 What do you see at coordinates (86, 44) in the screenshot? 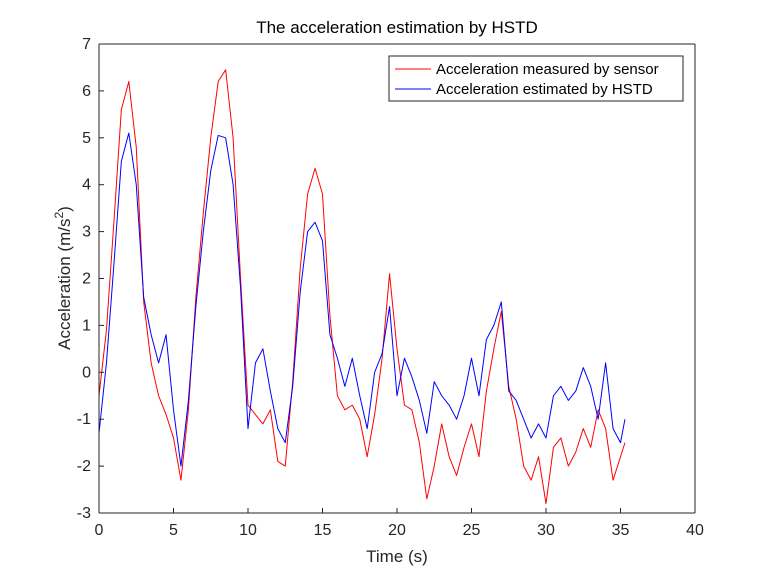
I see `y-tick-label: 7` at bounding box center [86, 44].